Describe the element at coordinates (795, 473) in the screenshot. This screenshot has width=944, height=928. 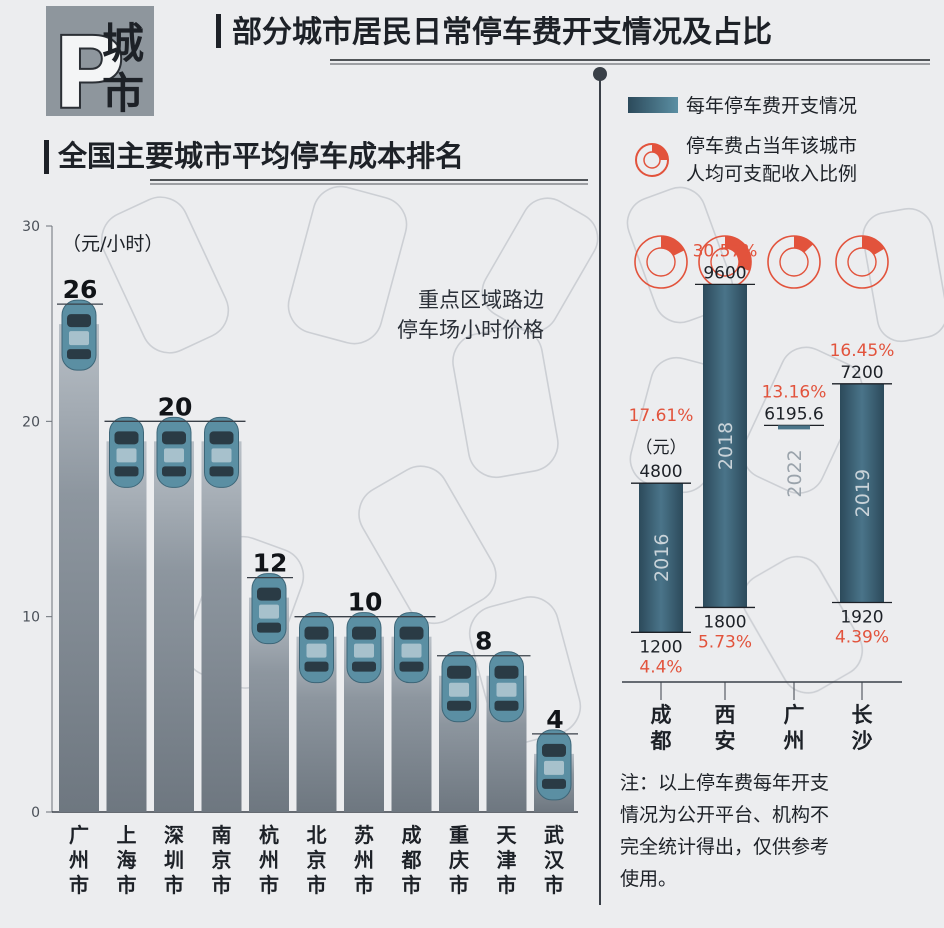
I see `year-label: 2022` at that location.